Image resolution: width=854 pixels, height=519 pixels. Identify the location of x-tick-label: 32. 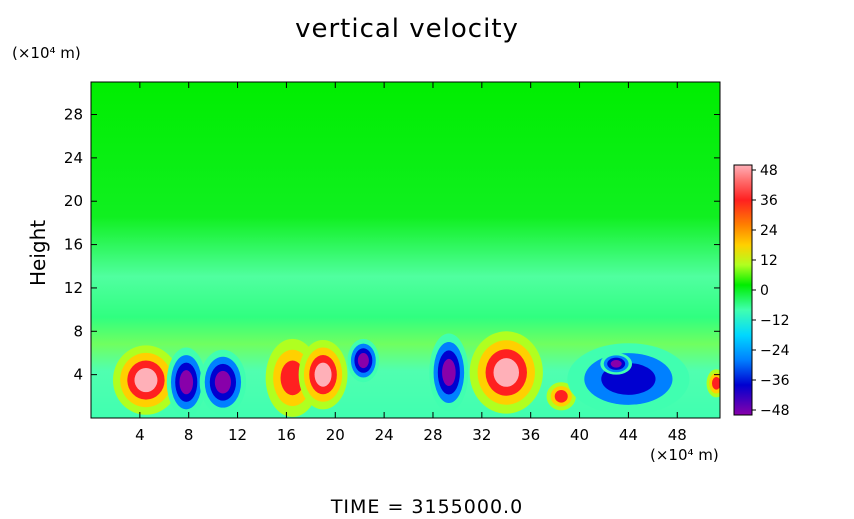
(481, 435).